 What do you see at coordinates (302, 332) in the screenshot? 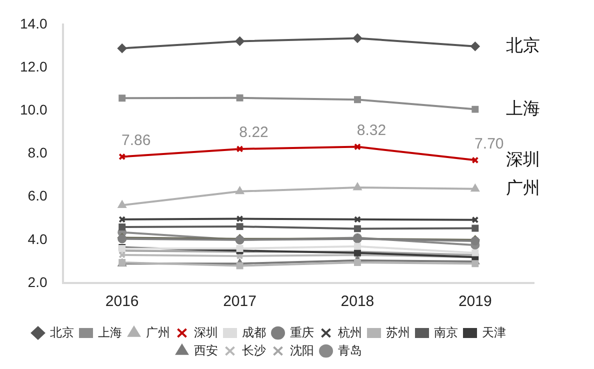
I see `legend-label: 重庆` at bounding box center [302, 332].